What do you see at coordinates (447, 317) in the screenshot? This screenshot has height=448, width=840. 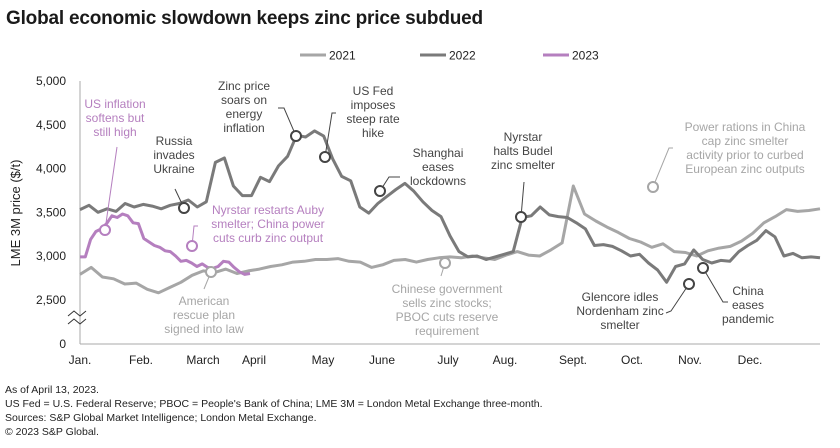 I see `annotation-line: PBOC cuts reserve` at bounding box center [447, 317].